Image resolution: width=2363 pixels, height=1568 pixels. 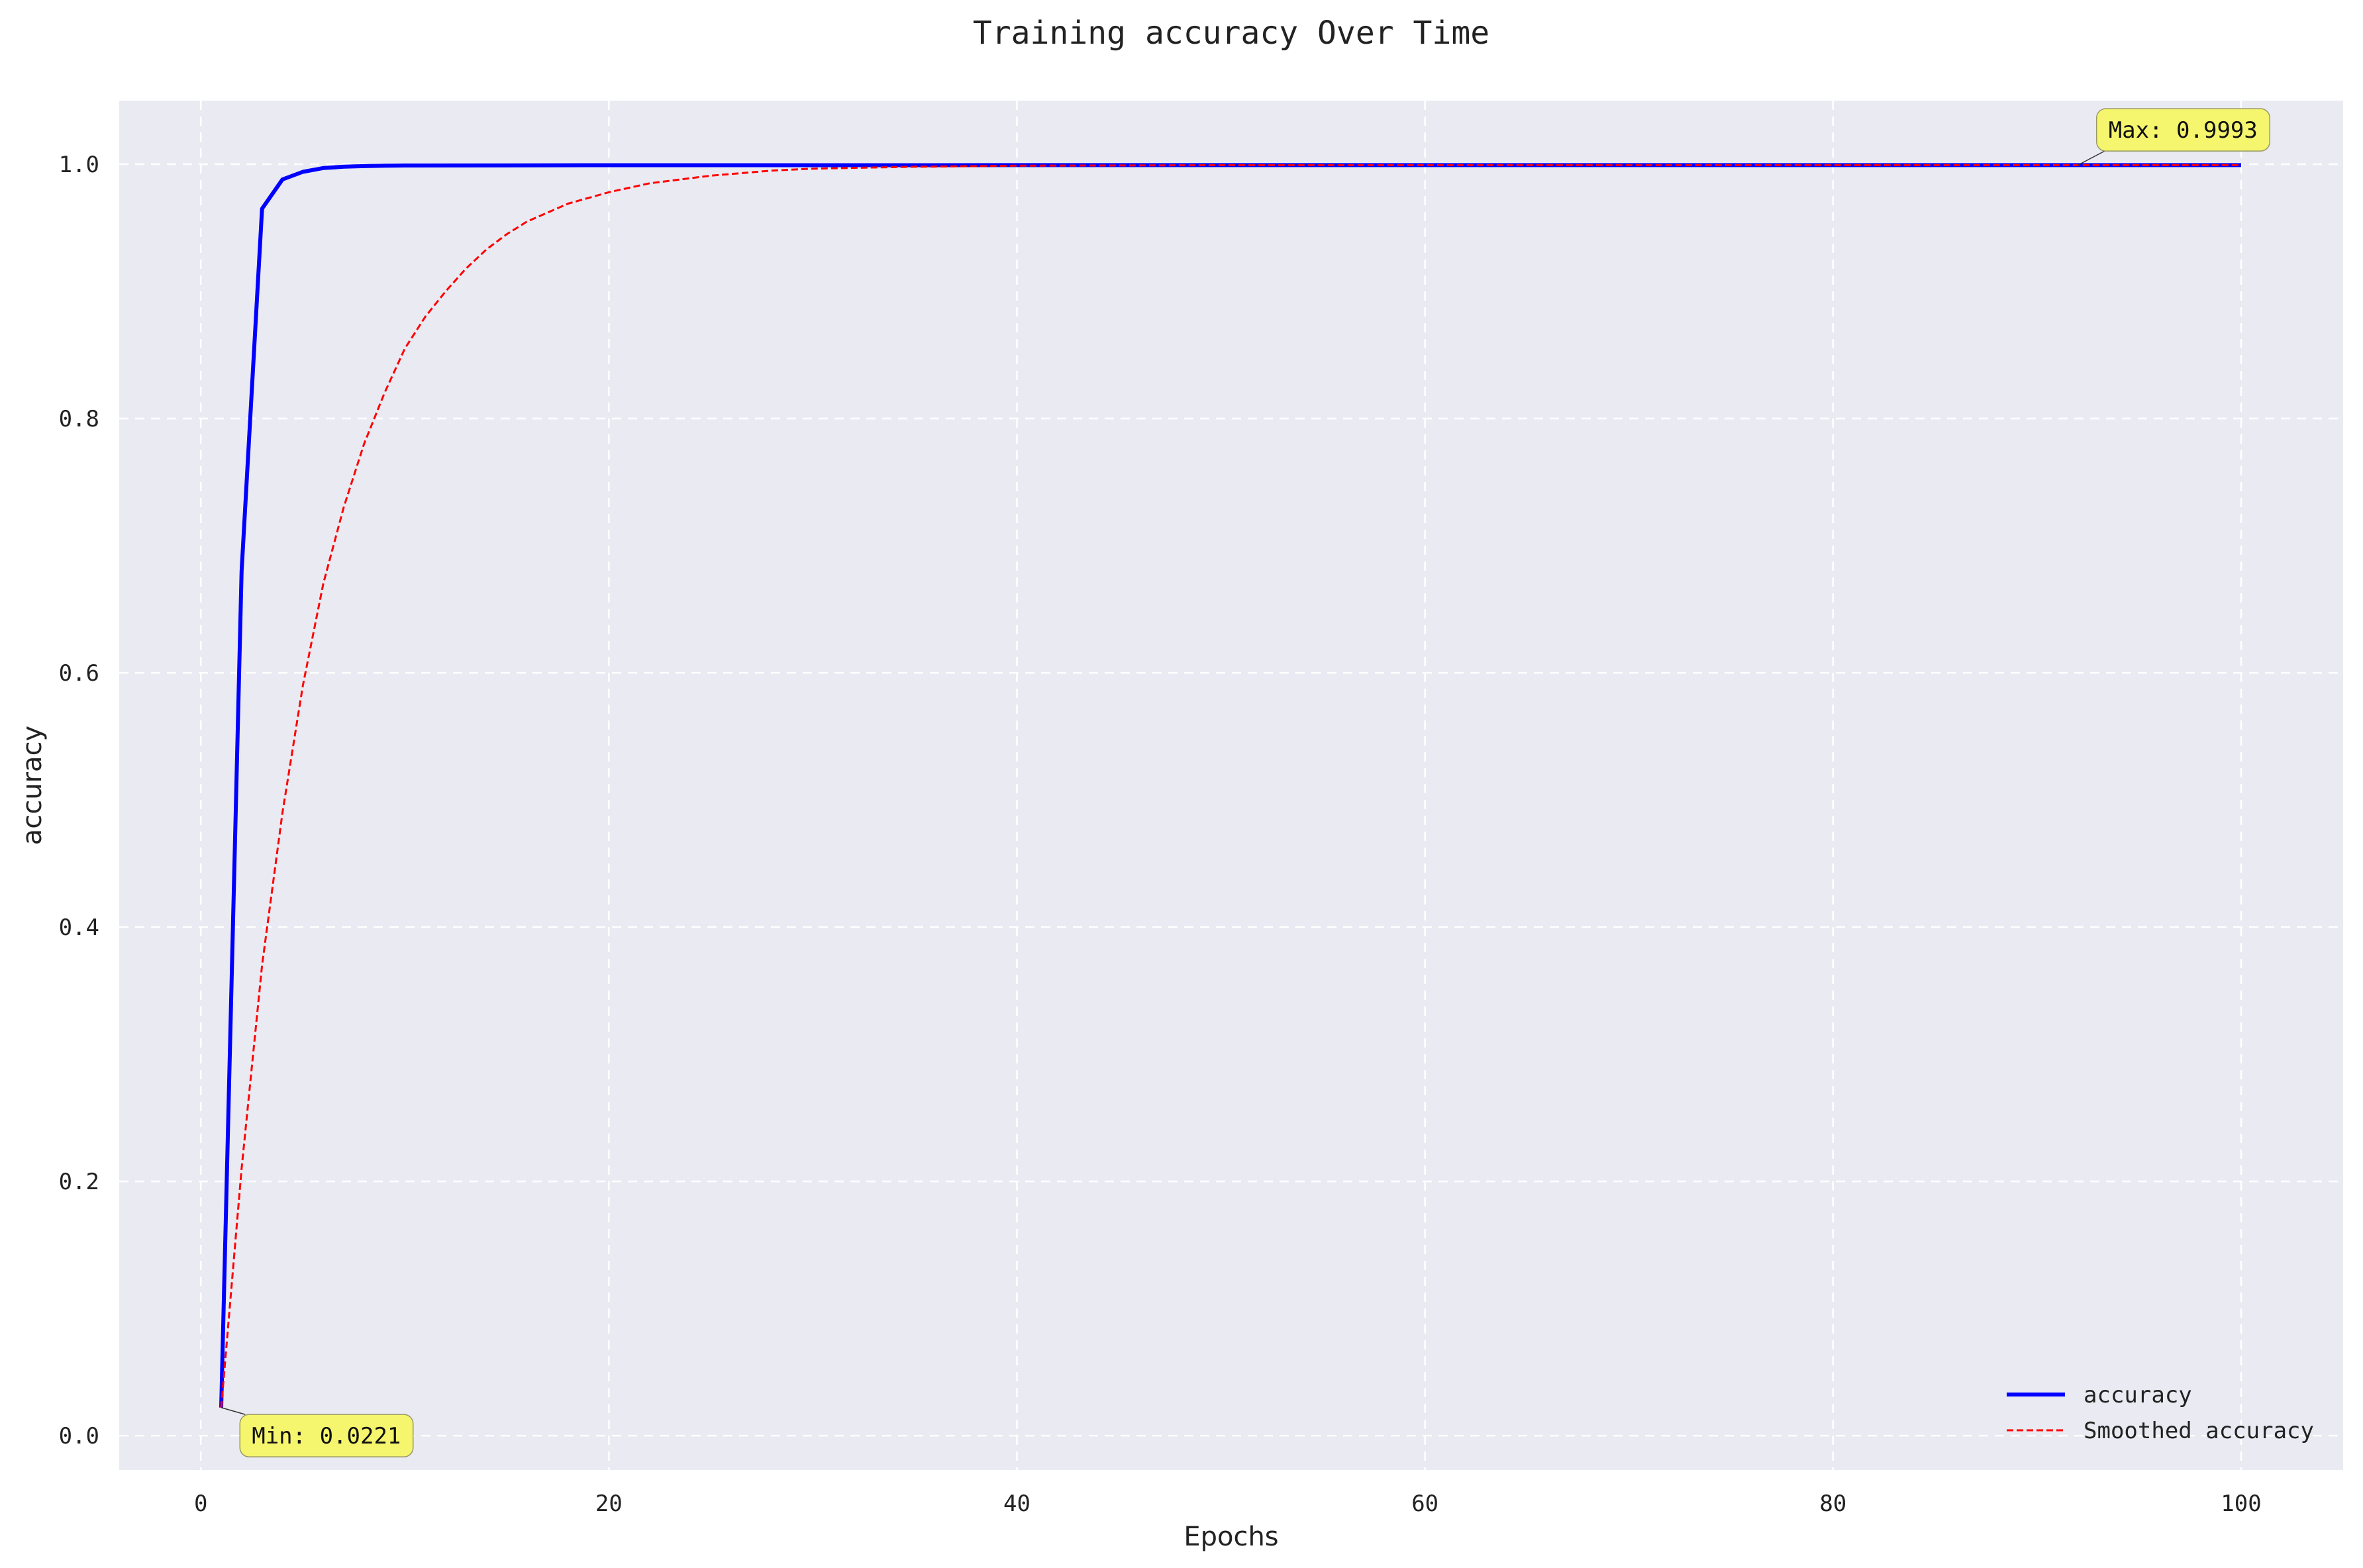 I want to click on y-tick-label: 0.2, so click(x=79, y=1182).